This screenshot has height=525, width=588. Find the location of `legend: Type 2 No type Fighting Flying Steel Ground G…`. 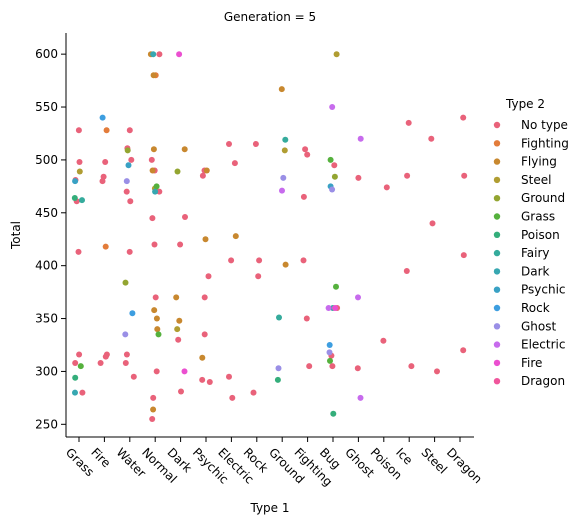

legend: Type 2 No type Fighting Flying Steel Ground G… is located at coordinates (531, 242).